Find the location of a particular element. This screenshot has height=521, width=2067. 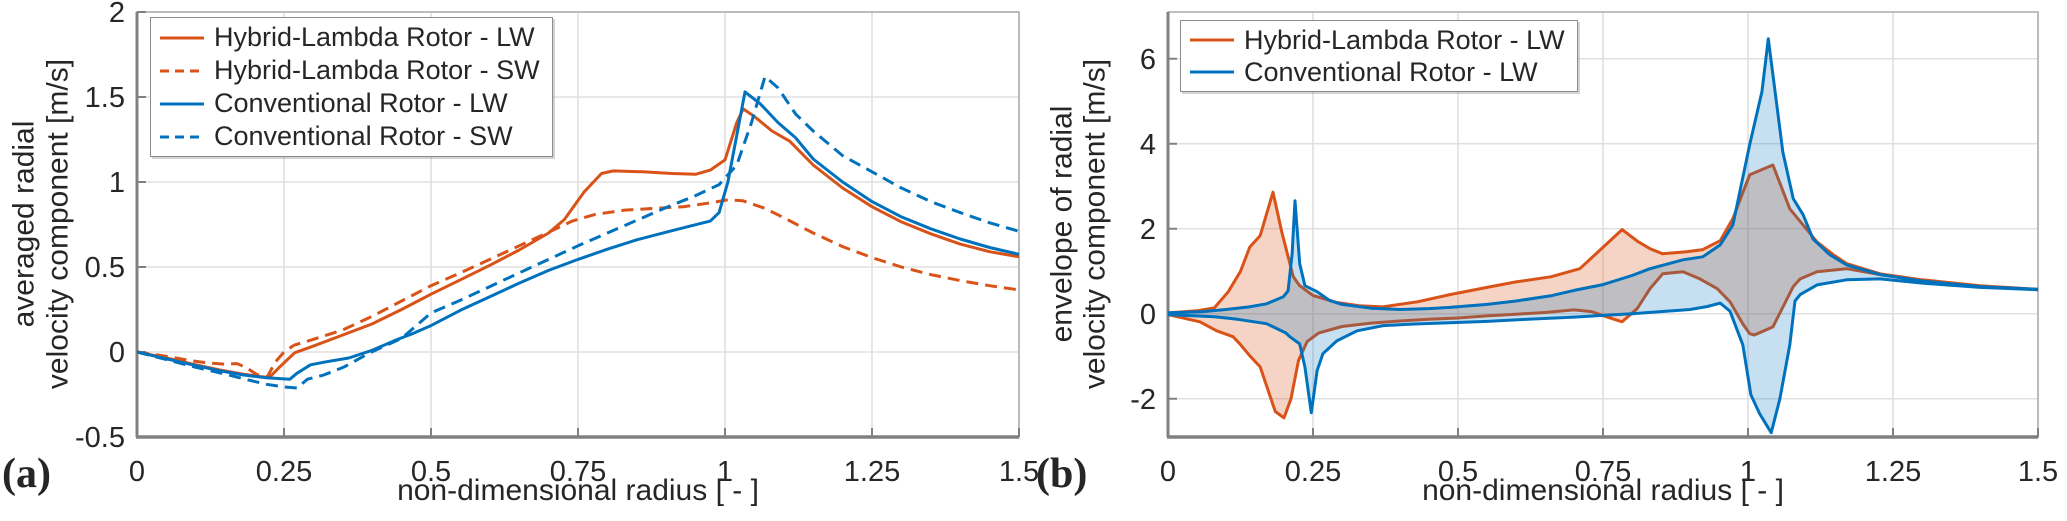

panel-a-xlabel: non-dimensional radius [ - ] is located at coordinates (578, 490).